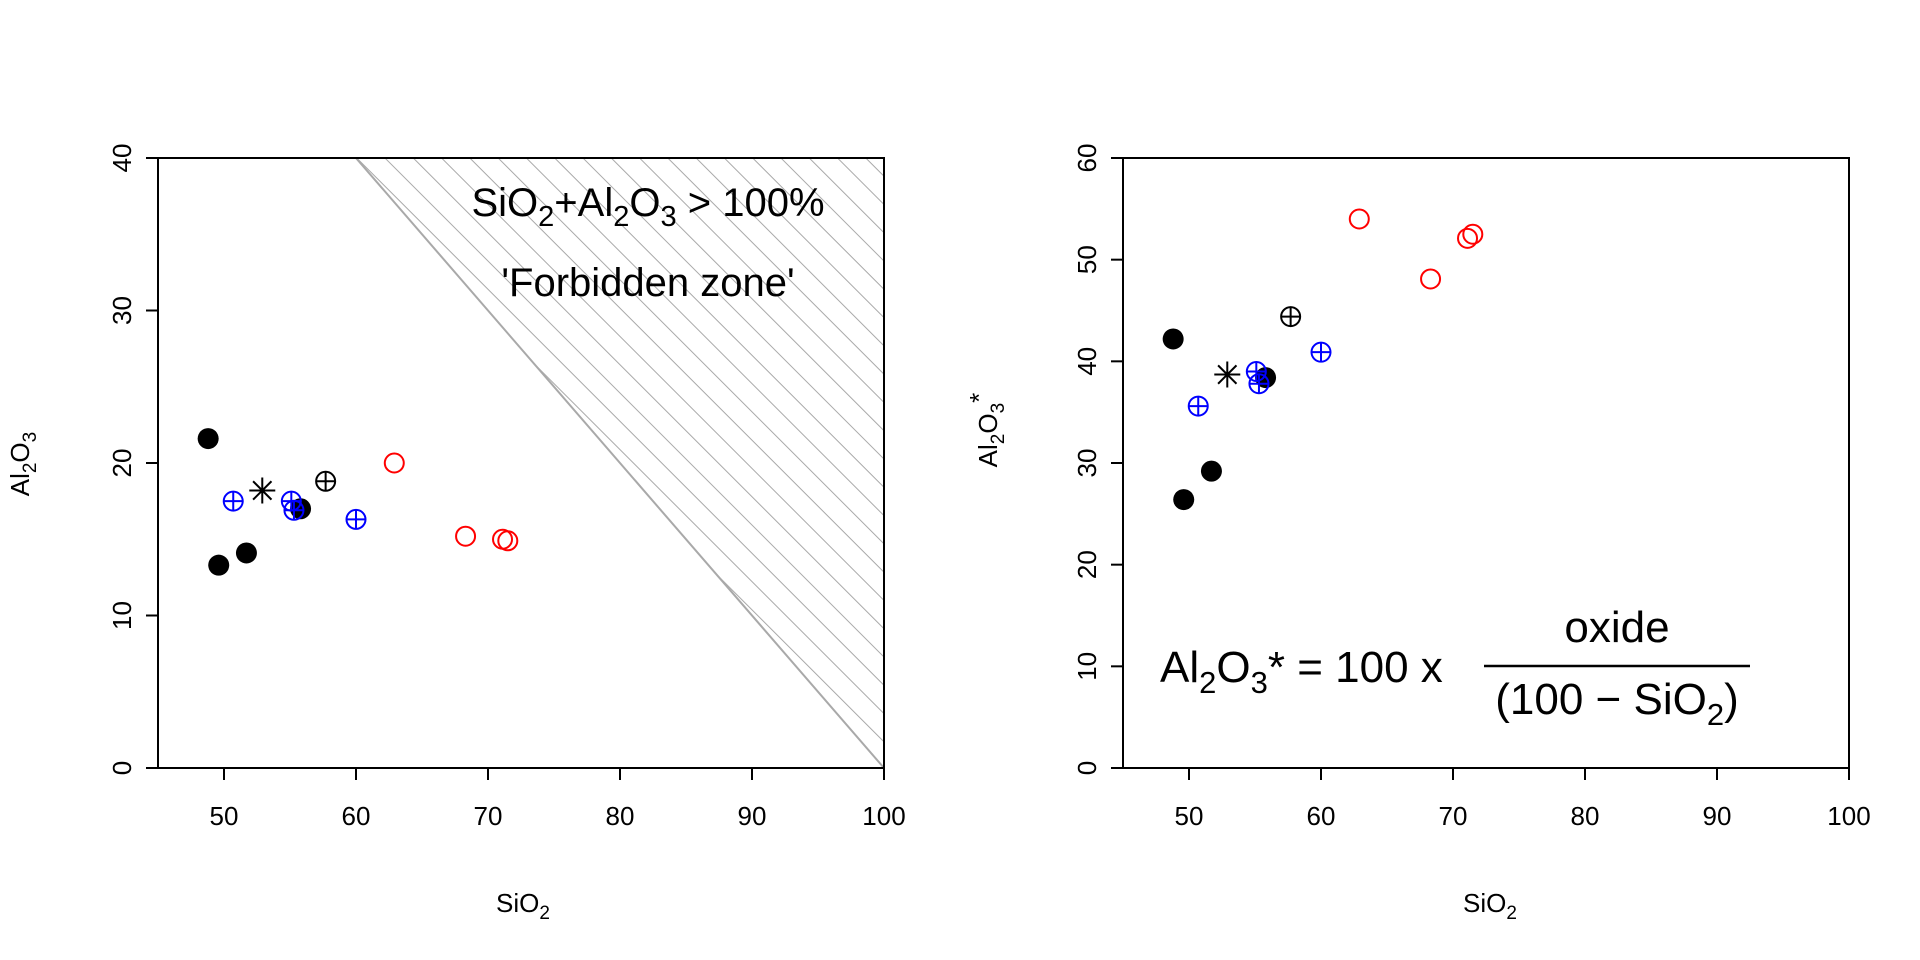 The width and height of the screenshot is (1920, 960). I want to click on formula-numerator: oxide, so click(1616, 627).